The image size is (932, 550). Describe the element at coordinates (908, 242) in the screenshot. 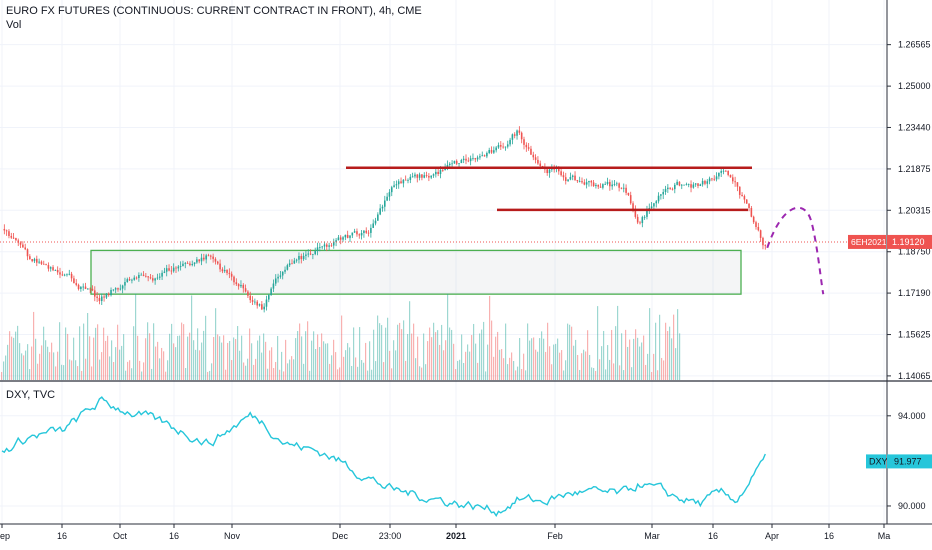

I see `last-price-value: 1.19120` at that location.